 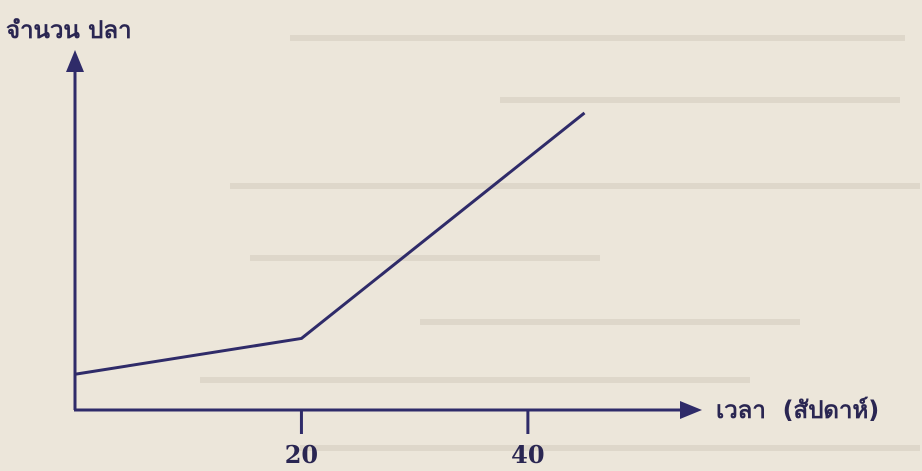 I want to click on x-ticks: 20 40, so click(x=415, y=439).